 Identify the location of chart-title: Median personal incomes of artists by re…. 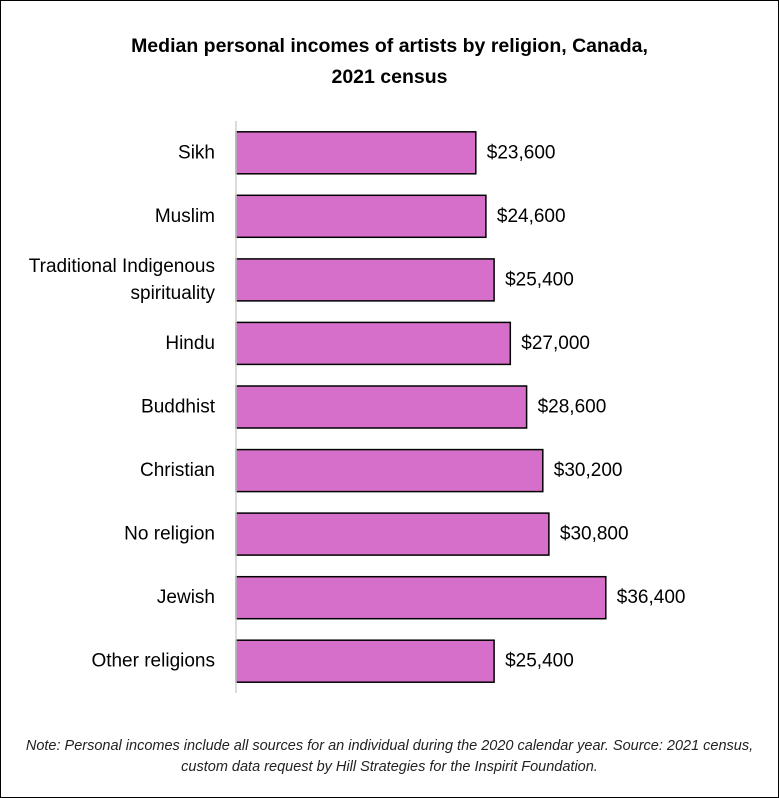
(389, 62).